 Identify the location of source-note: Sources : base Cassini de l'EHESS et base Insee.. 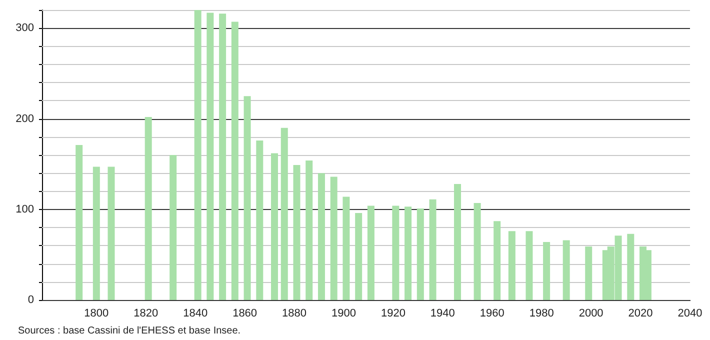
(129, 331).